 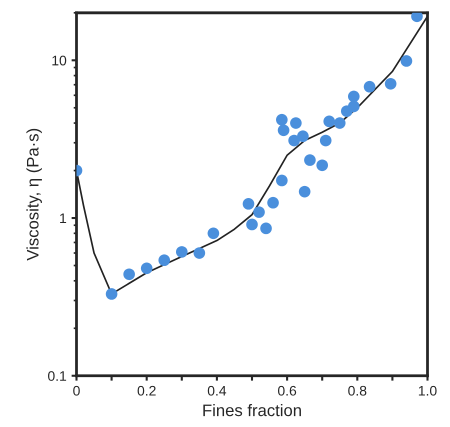 What do you see at coordinates (34, 194) in the screenshot?
I see `y-axis-title: Viscosity, η (Pa·s)` at bounding box center [34, 194].